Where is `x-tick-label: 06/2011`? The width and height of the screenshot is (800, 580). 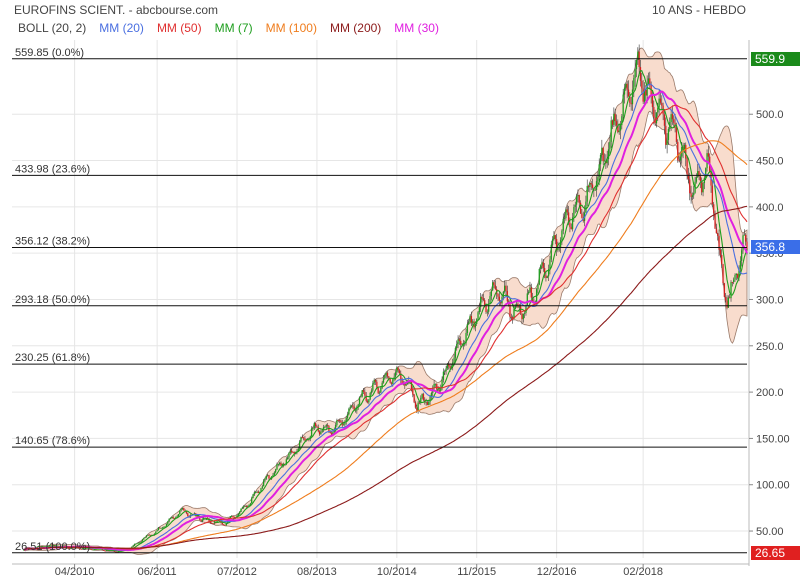 x-tick-label: 06/2011 is located at coordinates (157, 572).